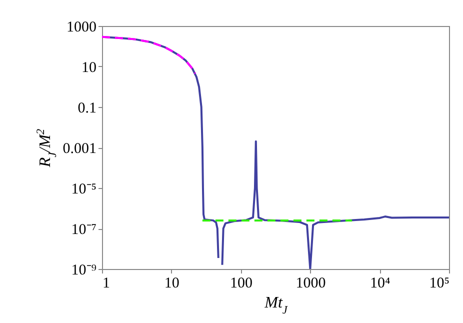  Describe the element at coordinates (83, 230) in the screenshot. I see `y-tick-label: 10⁻⁷` at that location.